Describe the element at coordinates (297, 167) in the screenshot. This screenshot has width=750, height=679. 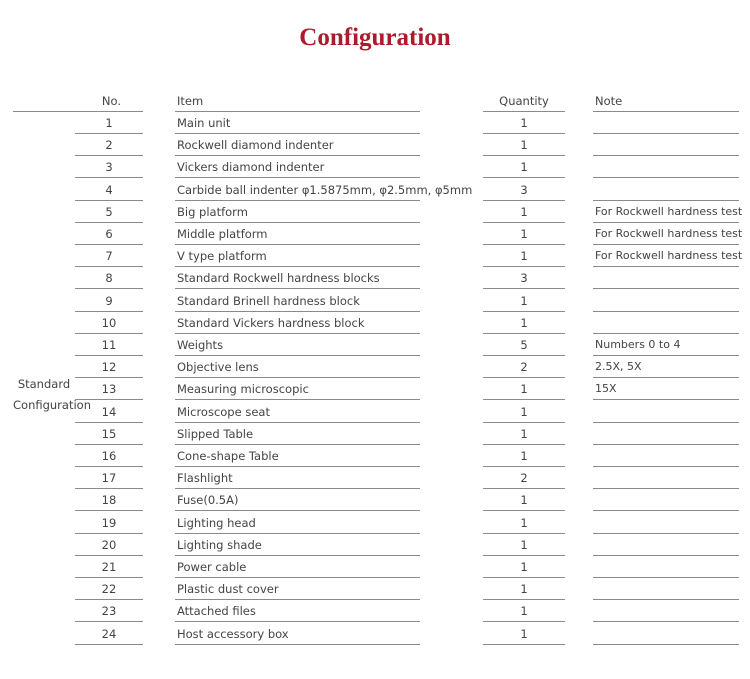
I see `row-3-item: Vickers diamond indenter` at that location.